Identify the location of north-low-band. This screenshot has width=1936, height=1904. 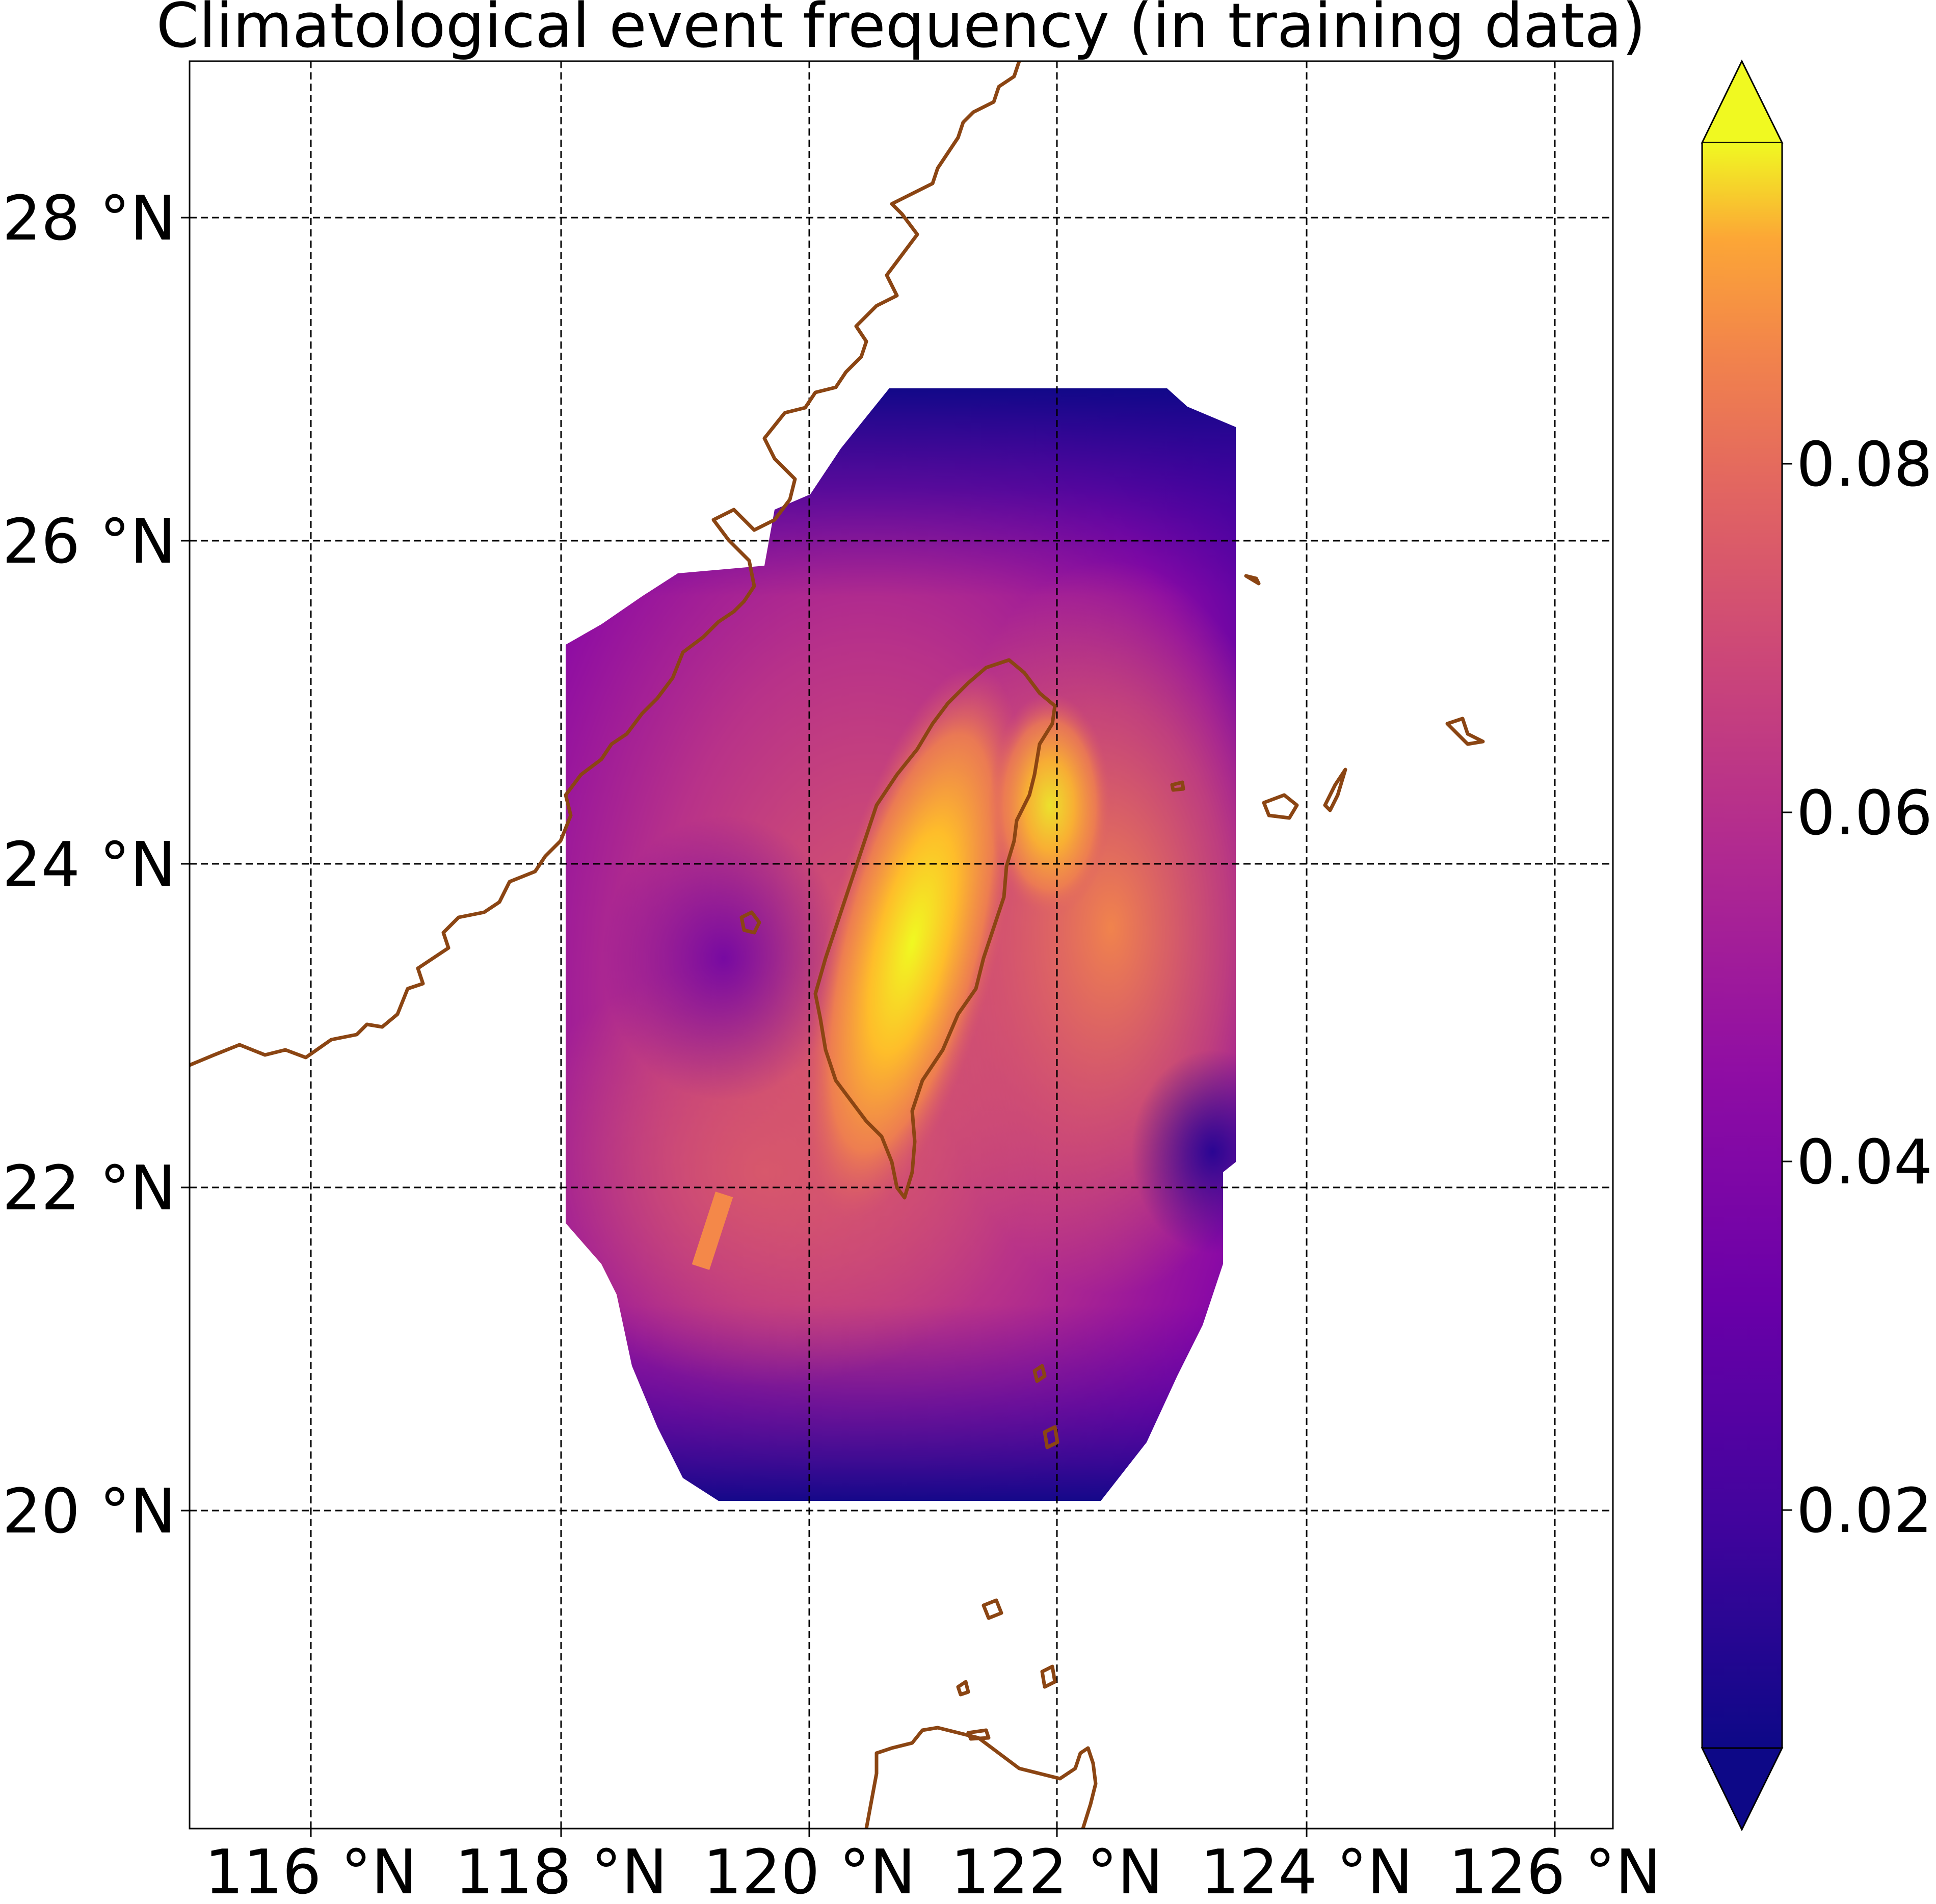
(901, 492).